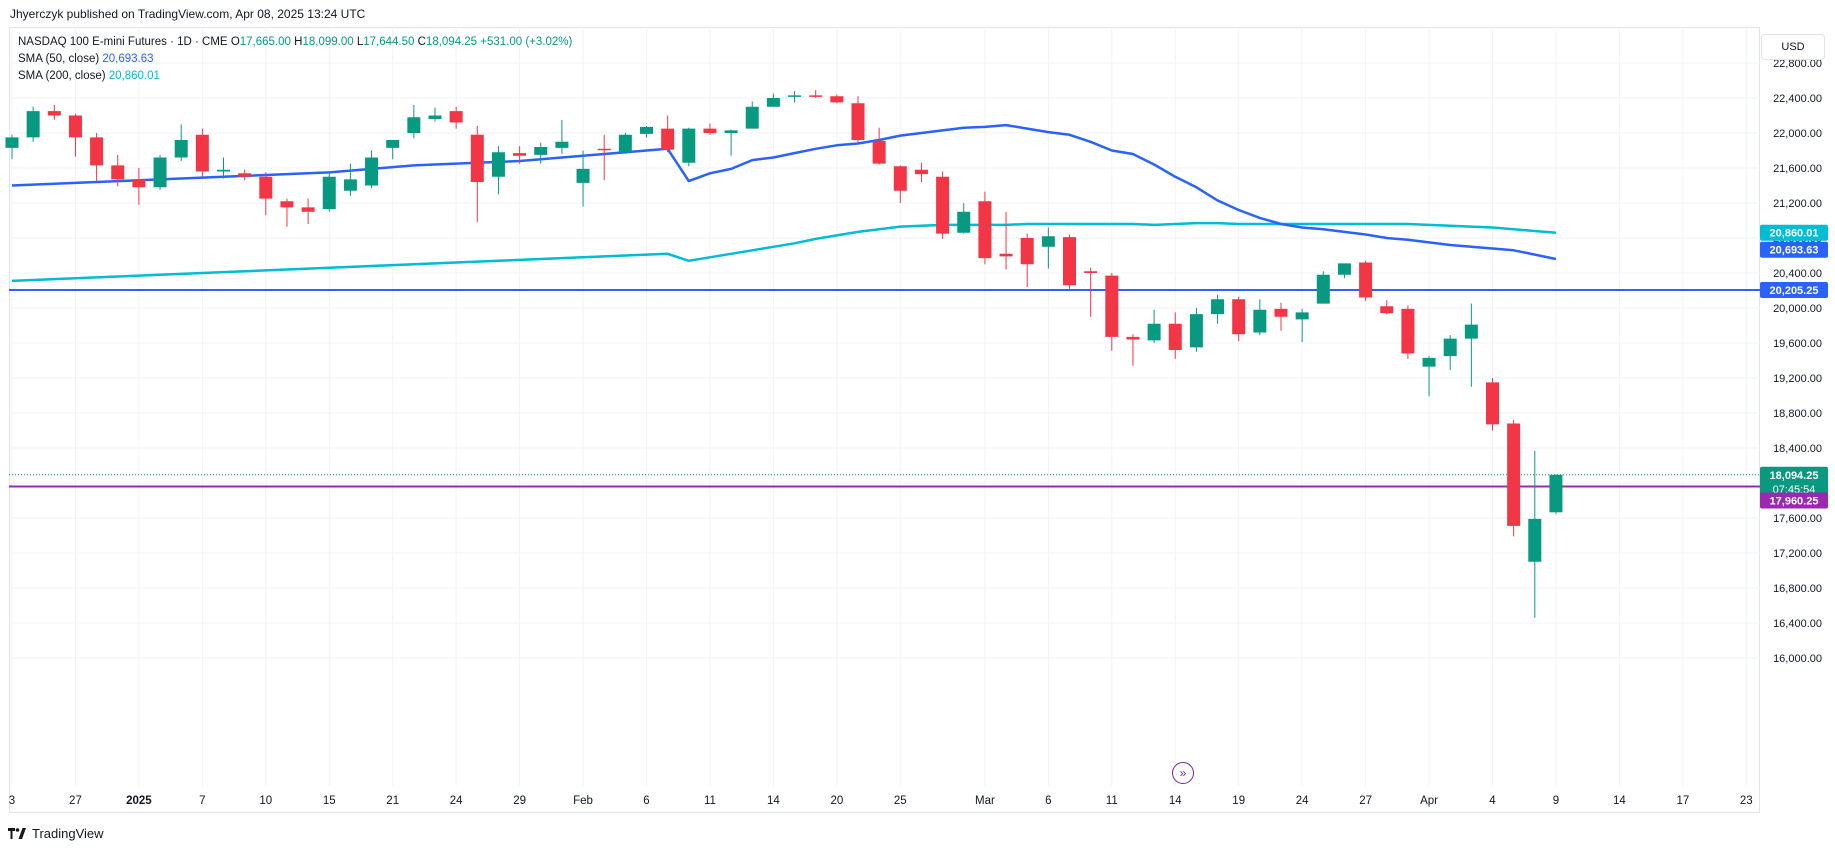 Image resolution: width=1835 pixels, height=849 pixels. I want to click on y-tick-label: 17,200.00, so click(1797, 554).